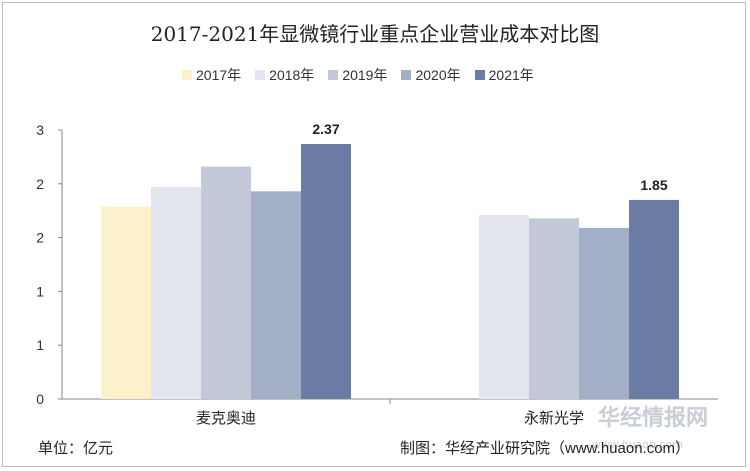 The image size is (750, 471). I want to click on chart-title: 2017-2021年显微镜行业重点企业营业成本对比图, so click(375, 34).